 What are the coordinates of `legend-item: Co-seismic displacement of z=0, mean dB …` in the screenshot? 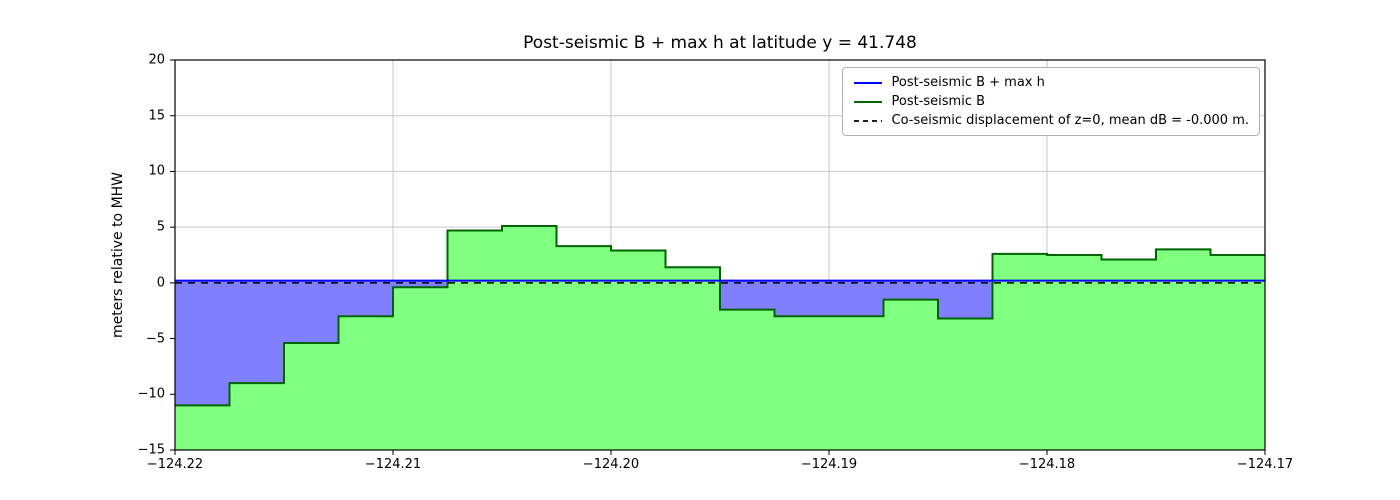 It's located at (1051, 120).